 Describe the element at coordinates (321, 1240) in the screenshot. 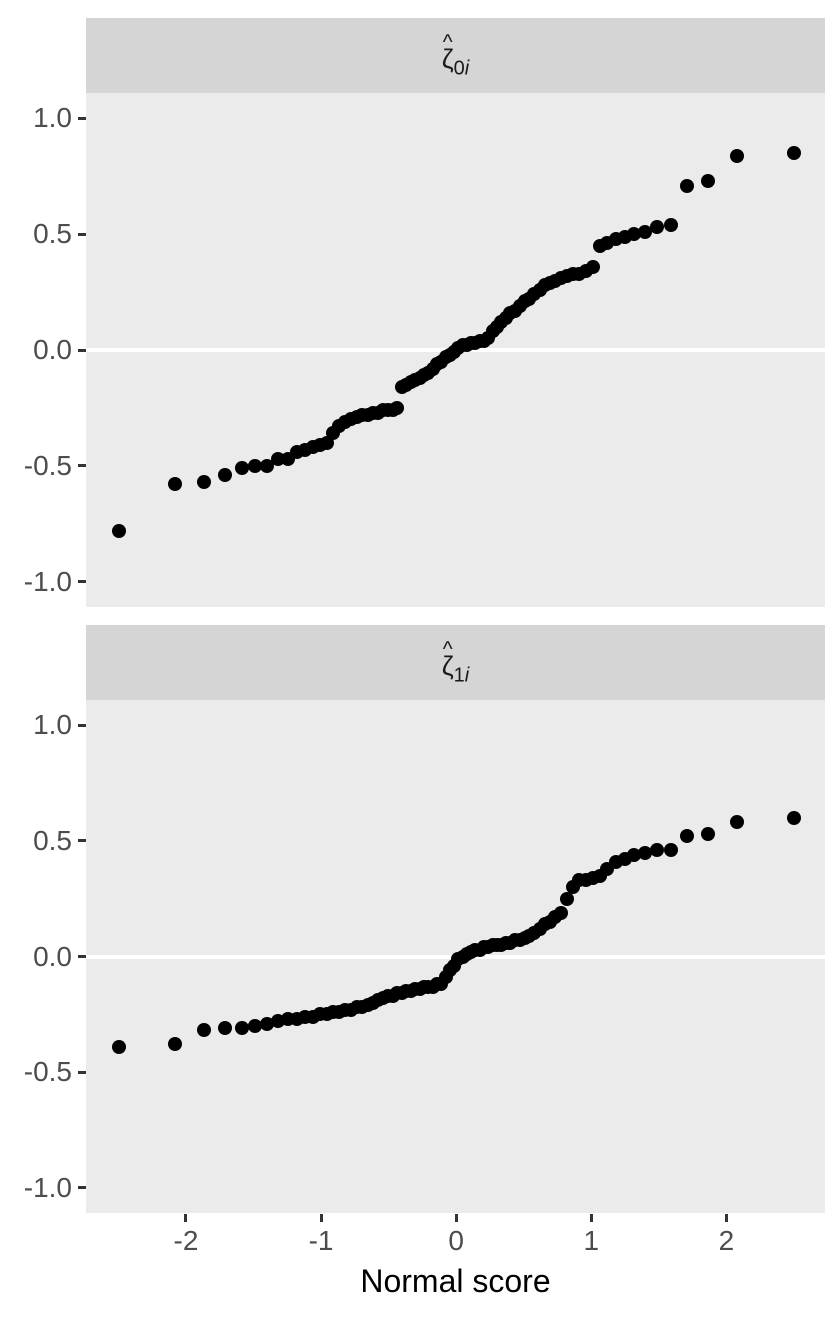

I see `x-tick-label: -1` at that location.